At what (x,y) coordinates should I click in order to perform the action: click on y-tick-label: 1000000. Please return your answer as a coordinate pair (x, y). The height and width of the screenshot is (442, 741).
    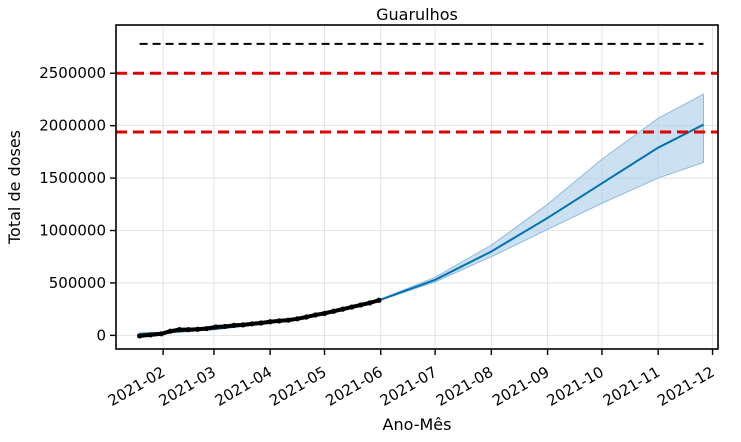
    Looking at the image, I should click on (72, 231).